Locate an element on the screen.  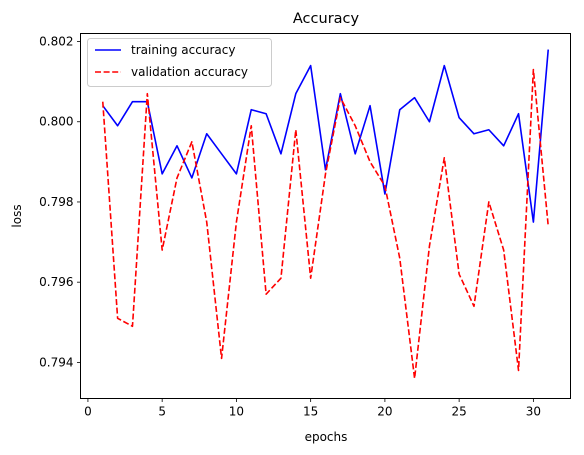
x-tick-label: 20 is located at coordinates (384, 412).